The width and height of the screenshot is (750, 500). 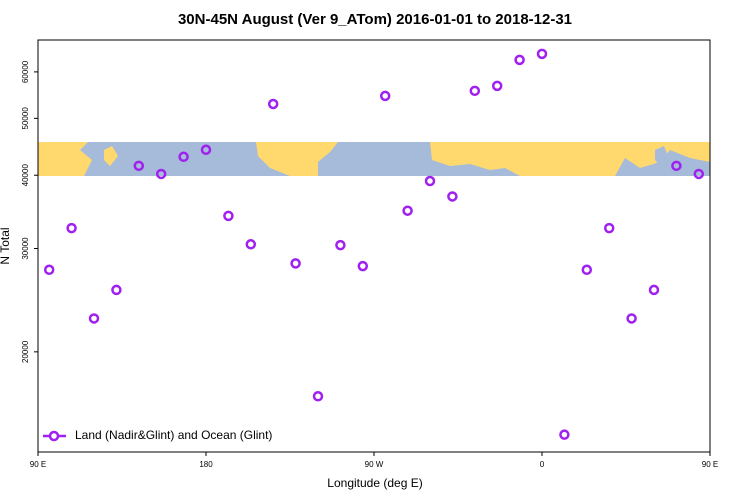 I want to click on y-tick-label: 40000, so click(x=25, y=175).